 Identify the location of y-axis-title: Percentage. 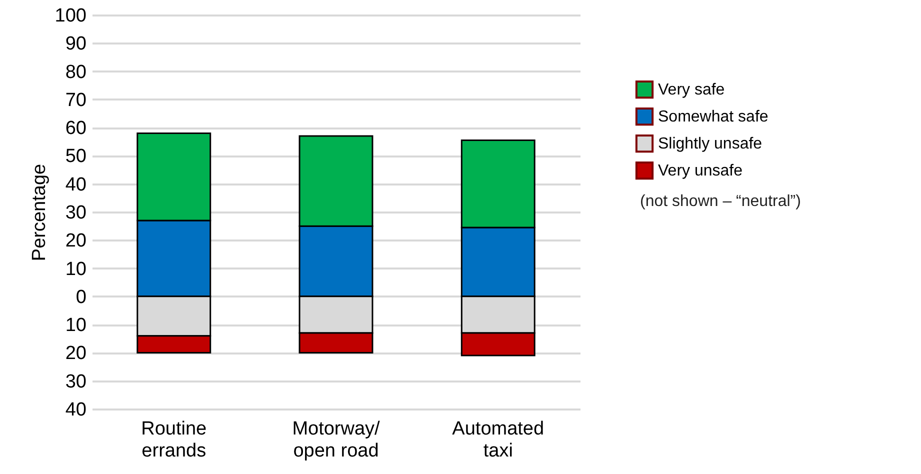
(39, 213).